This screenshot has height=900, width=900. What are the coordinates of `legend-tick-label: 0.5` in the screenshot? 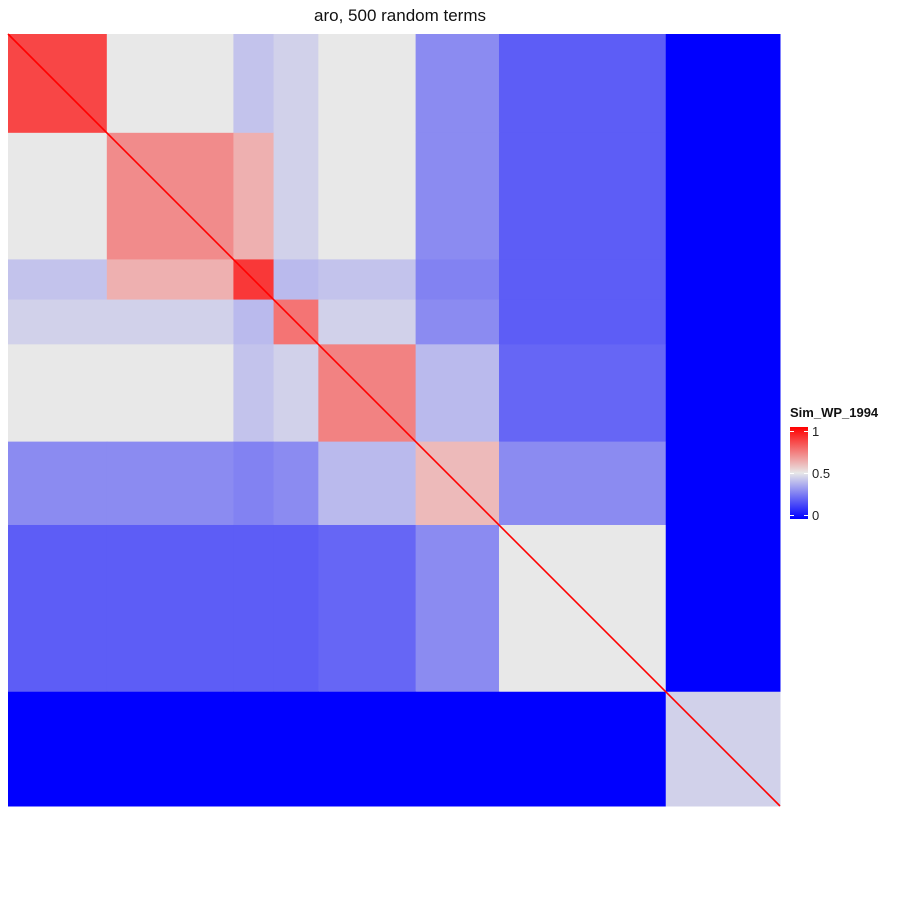 It's located at (821, 473).